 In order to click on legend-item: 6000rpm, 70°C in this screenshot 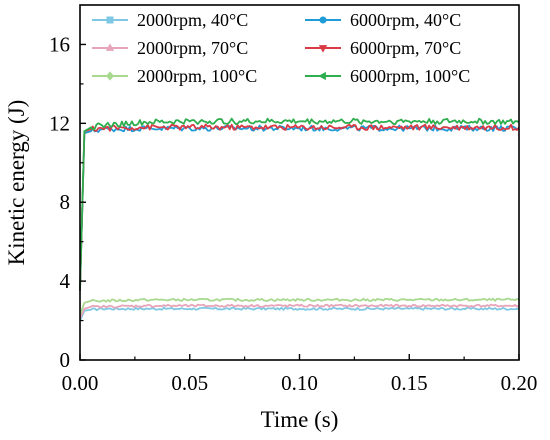, I will do `click(383, 48)`.